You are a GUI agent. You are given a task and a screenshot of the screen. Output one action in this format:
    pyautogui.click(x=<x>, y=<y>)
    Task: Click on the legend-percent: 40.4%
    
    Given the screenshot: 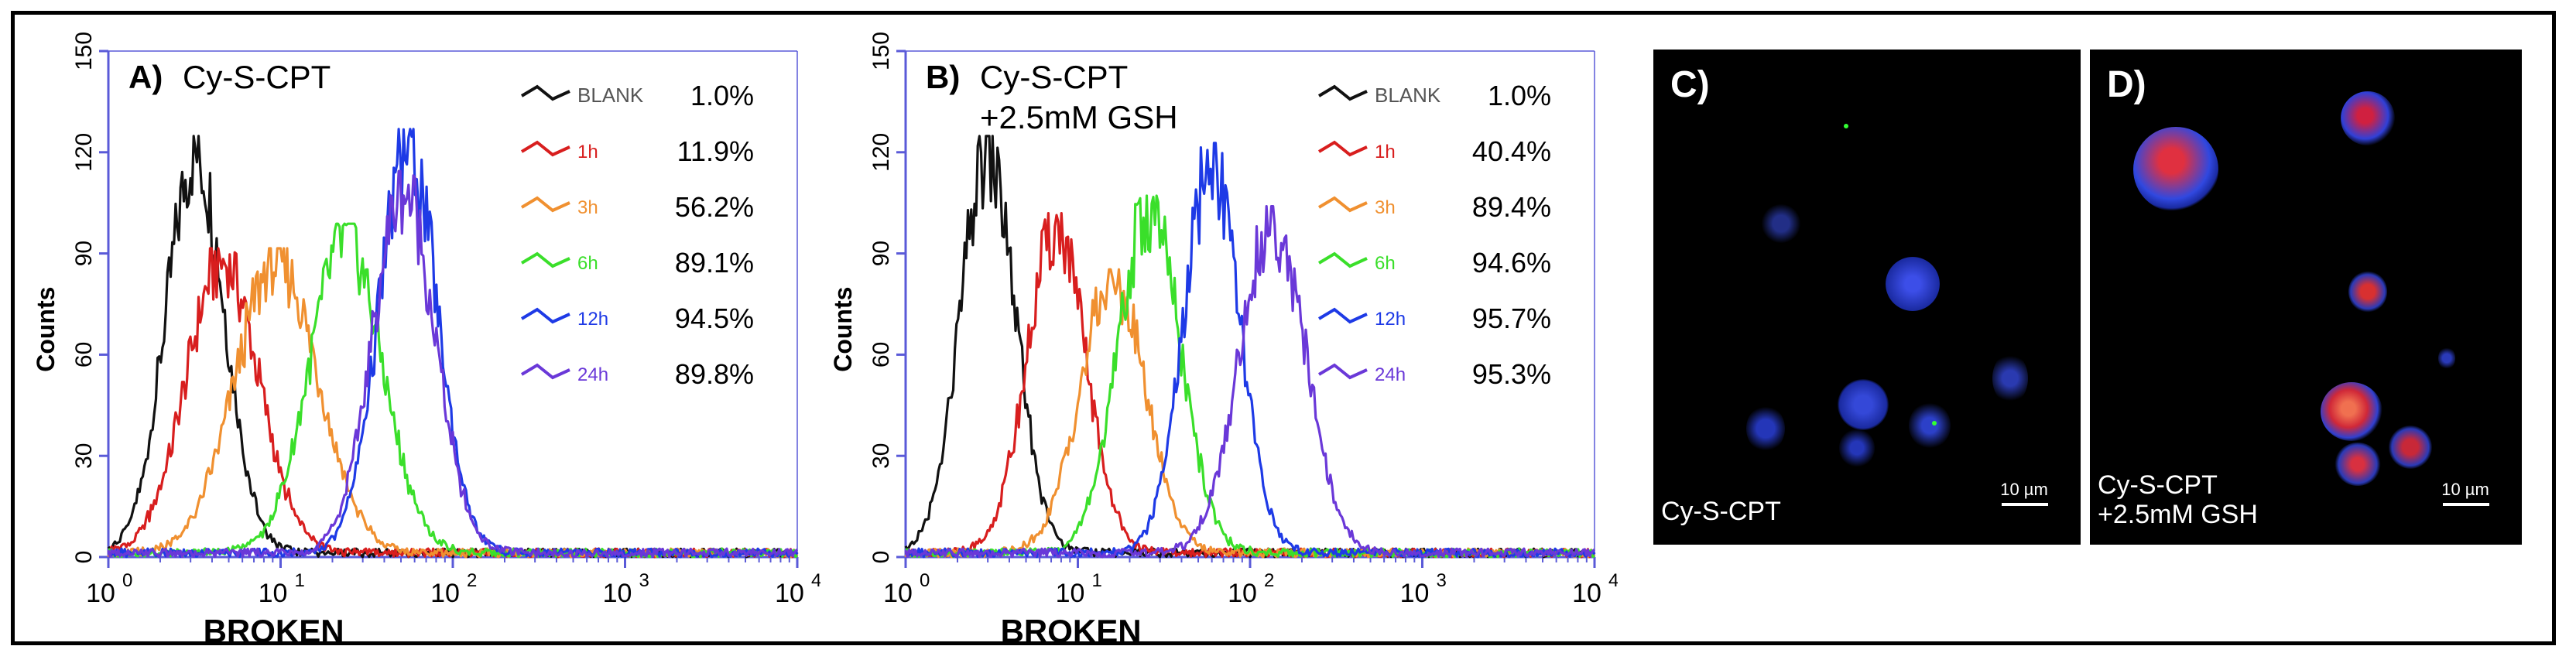 What is the action you would take?
    pyautogui.click(x=1512, y=151)
    